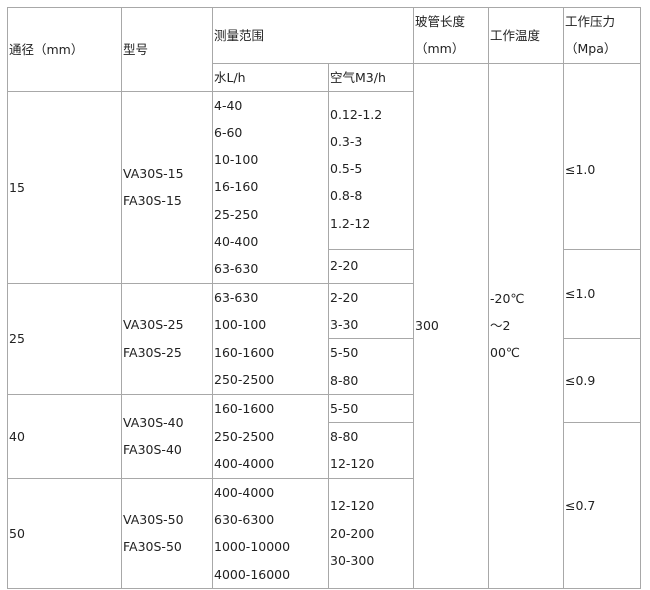  I want to click on tube-length-cell: 300, so click(451, 325).